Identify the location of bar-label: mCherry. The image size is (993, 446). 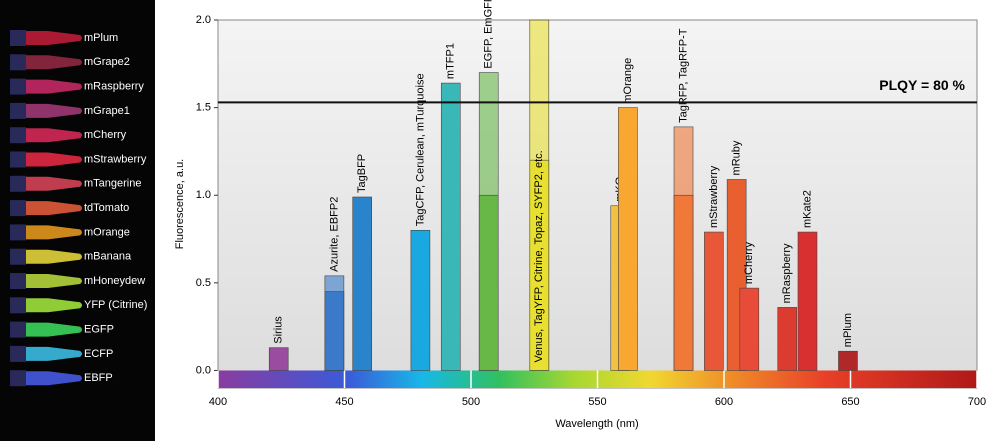
(749, 262).